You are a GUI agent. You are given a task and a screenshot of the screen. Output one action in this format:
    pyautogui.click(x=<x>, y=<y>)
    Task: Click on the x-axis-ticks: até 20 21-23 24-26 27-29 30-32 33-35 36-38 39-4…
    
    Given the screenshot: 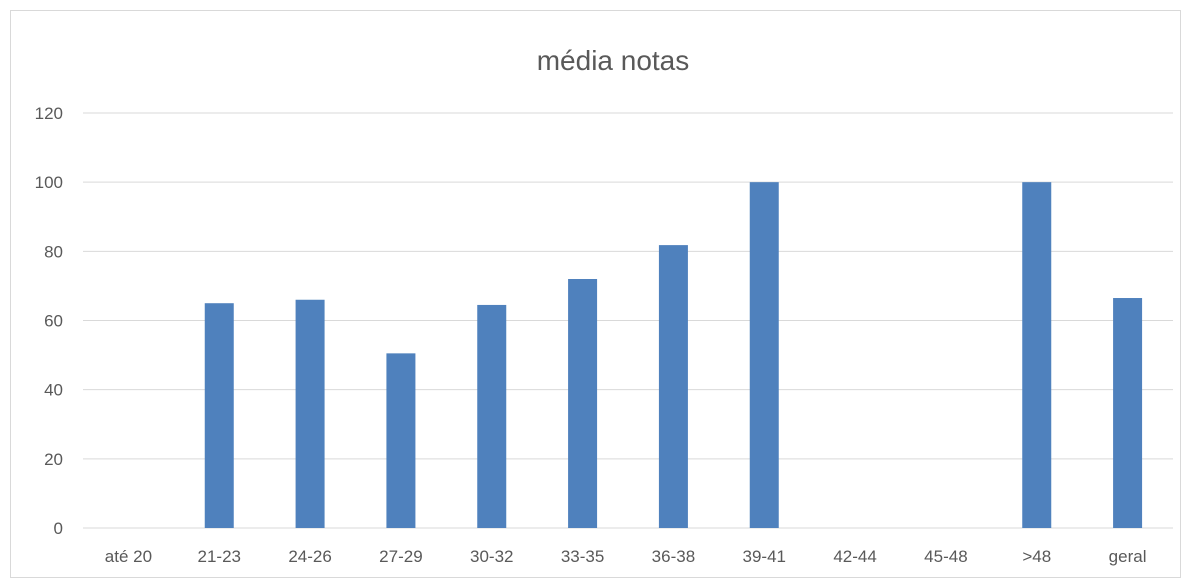 What is the action you would take?
    pyautogui.click(x=626, y=556)
    